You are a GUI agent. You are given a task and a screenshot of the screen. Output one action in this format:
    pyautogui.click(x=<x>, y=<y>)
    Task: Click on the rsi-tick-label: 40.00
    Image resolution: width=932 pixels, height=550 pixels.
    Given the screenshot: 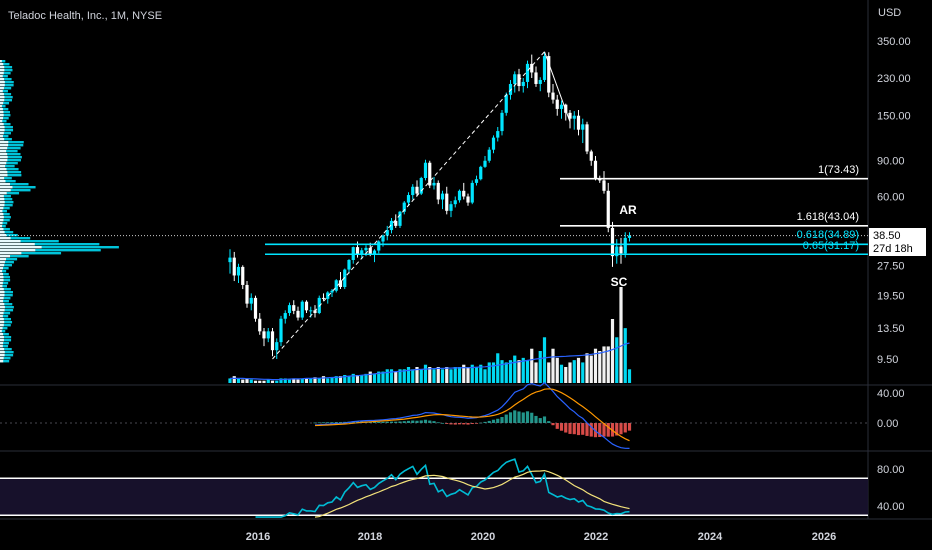 What is the action you would take?
    pyautogui.click(x=891, y=507)
    